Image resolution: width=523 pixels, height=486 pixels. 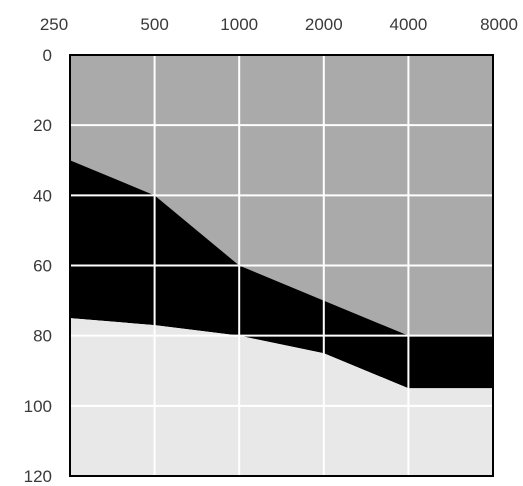 I want to click on x-tick-label: 250, so click(x=54, y=24).